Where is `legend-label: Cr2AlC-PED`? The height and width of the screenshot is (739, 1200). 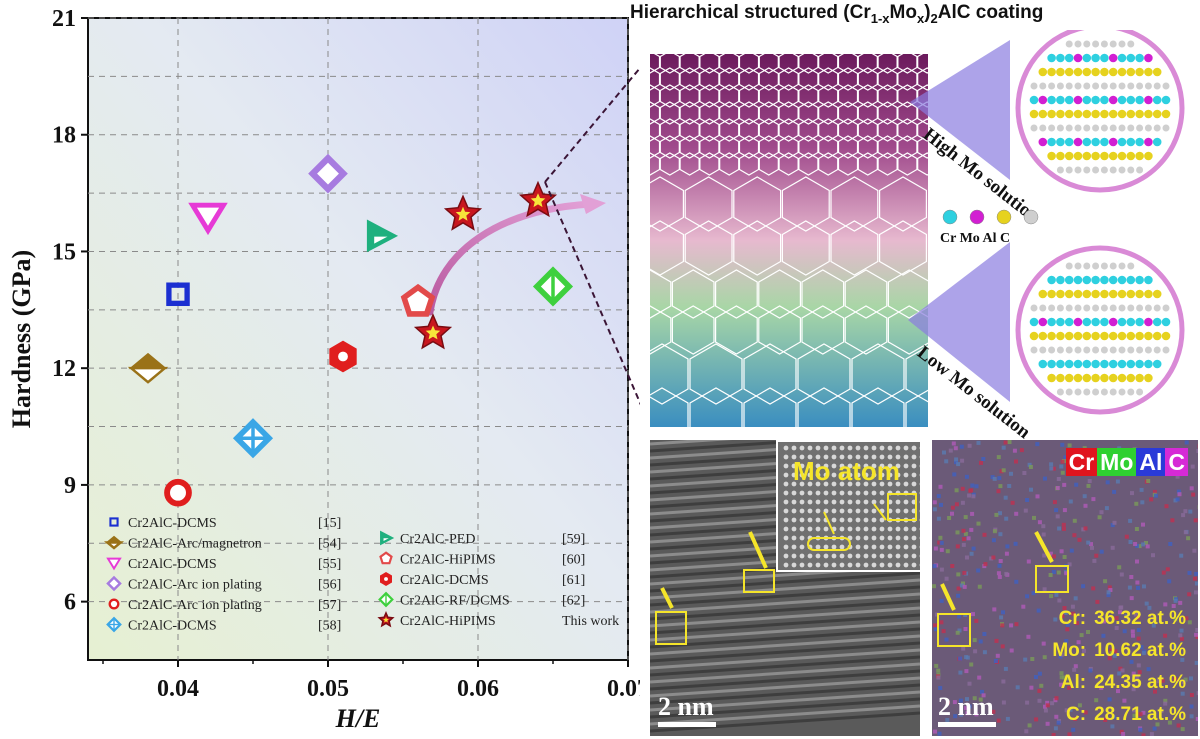 legend-label: Cr2AlC-PED is located at coordinates (437, 539).